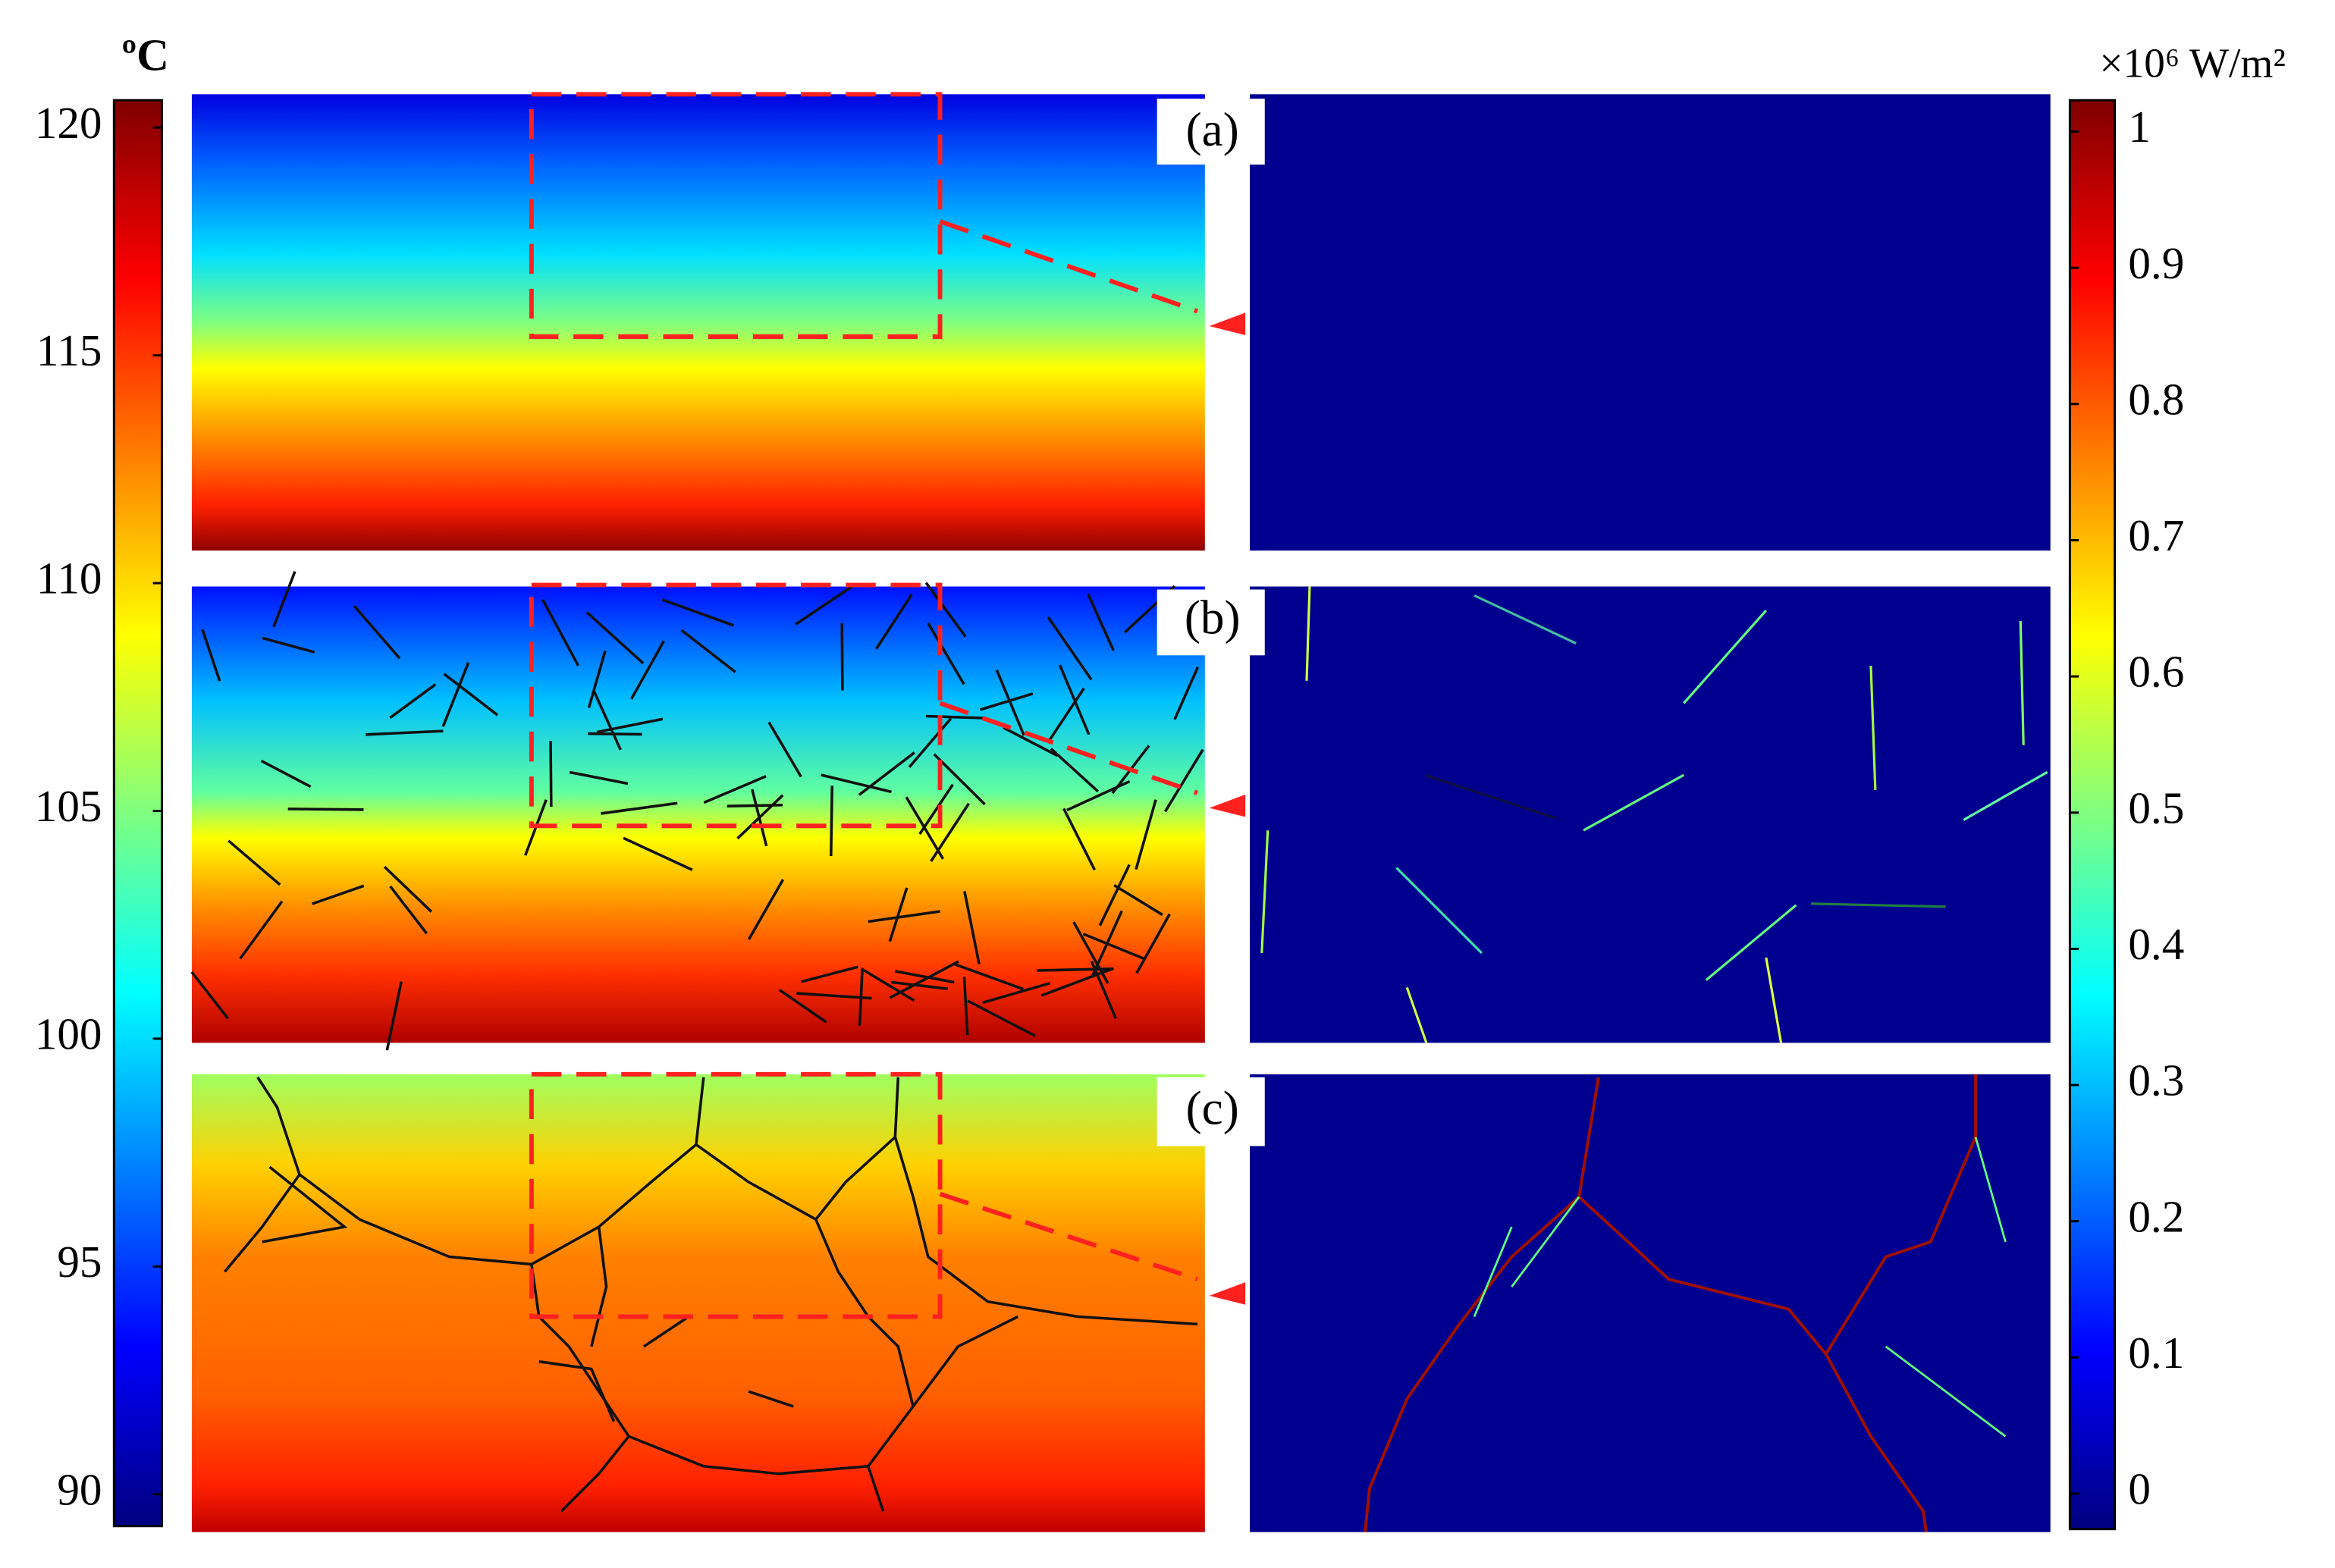 This screenshot has width=2335, height=1568. Describe the element at coordinates (2156, 944) in the screenshot. I see `tick-label: 0.4` at that location.